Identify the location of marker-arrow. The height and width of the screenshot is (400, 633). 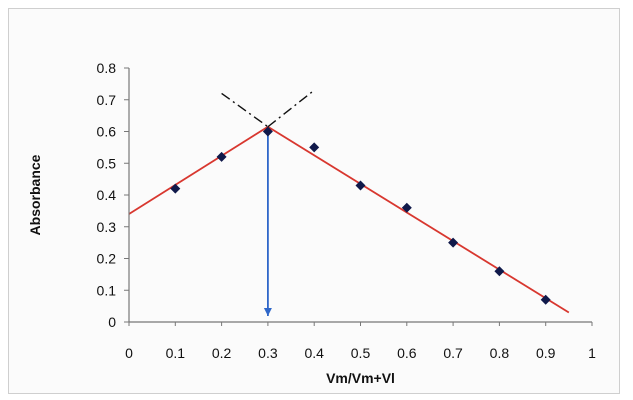
(267, 223).